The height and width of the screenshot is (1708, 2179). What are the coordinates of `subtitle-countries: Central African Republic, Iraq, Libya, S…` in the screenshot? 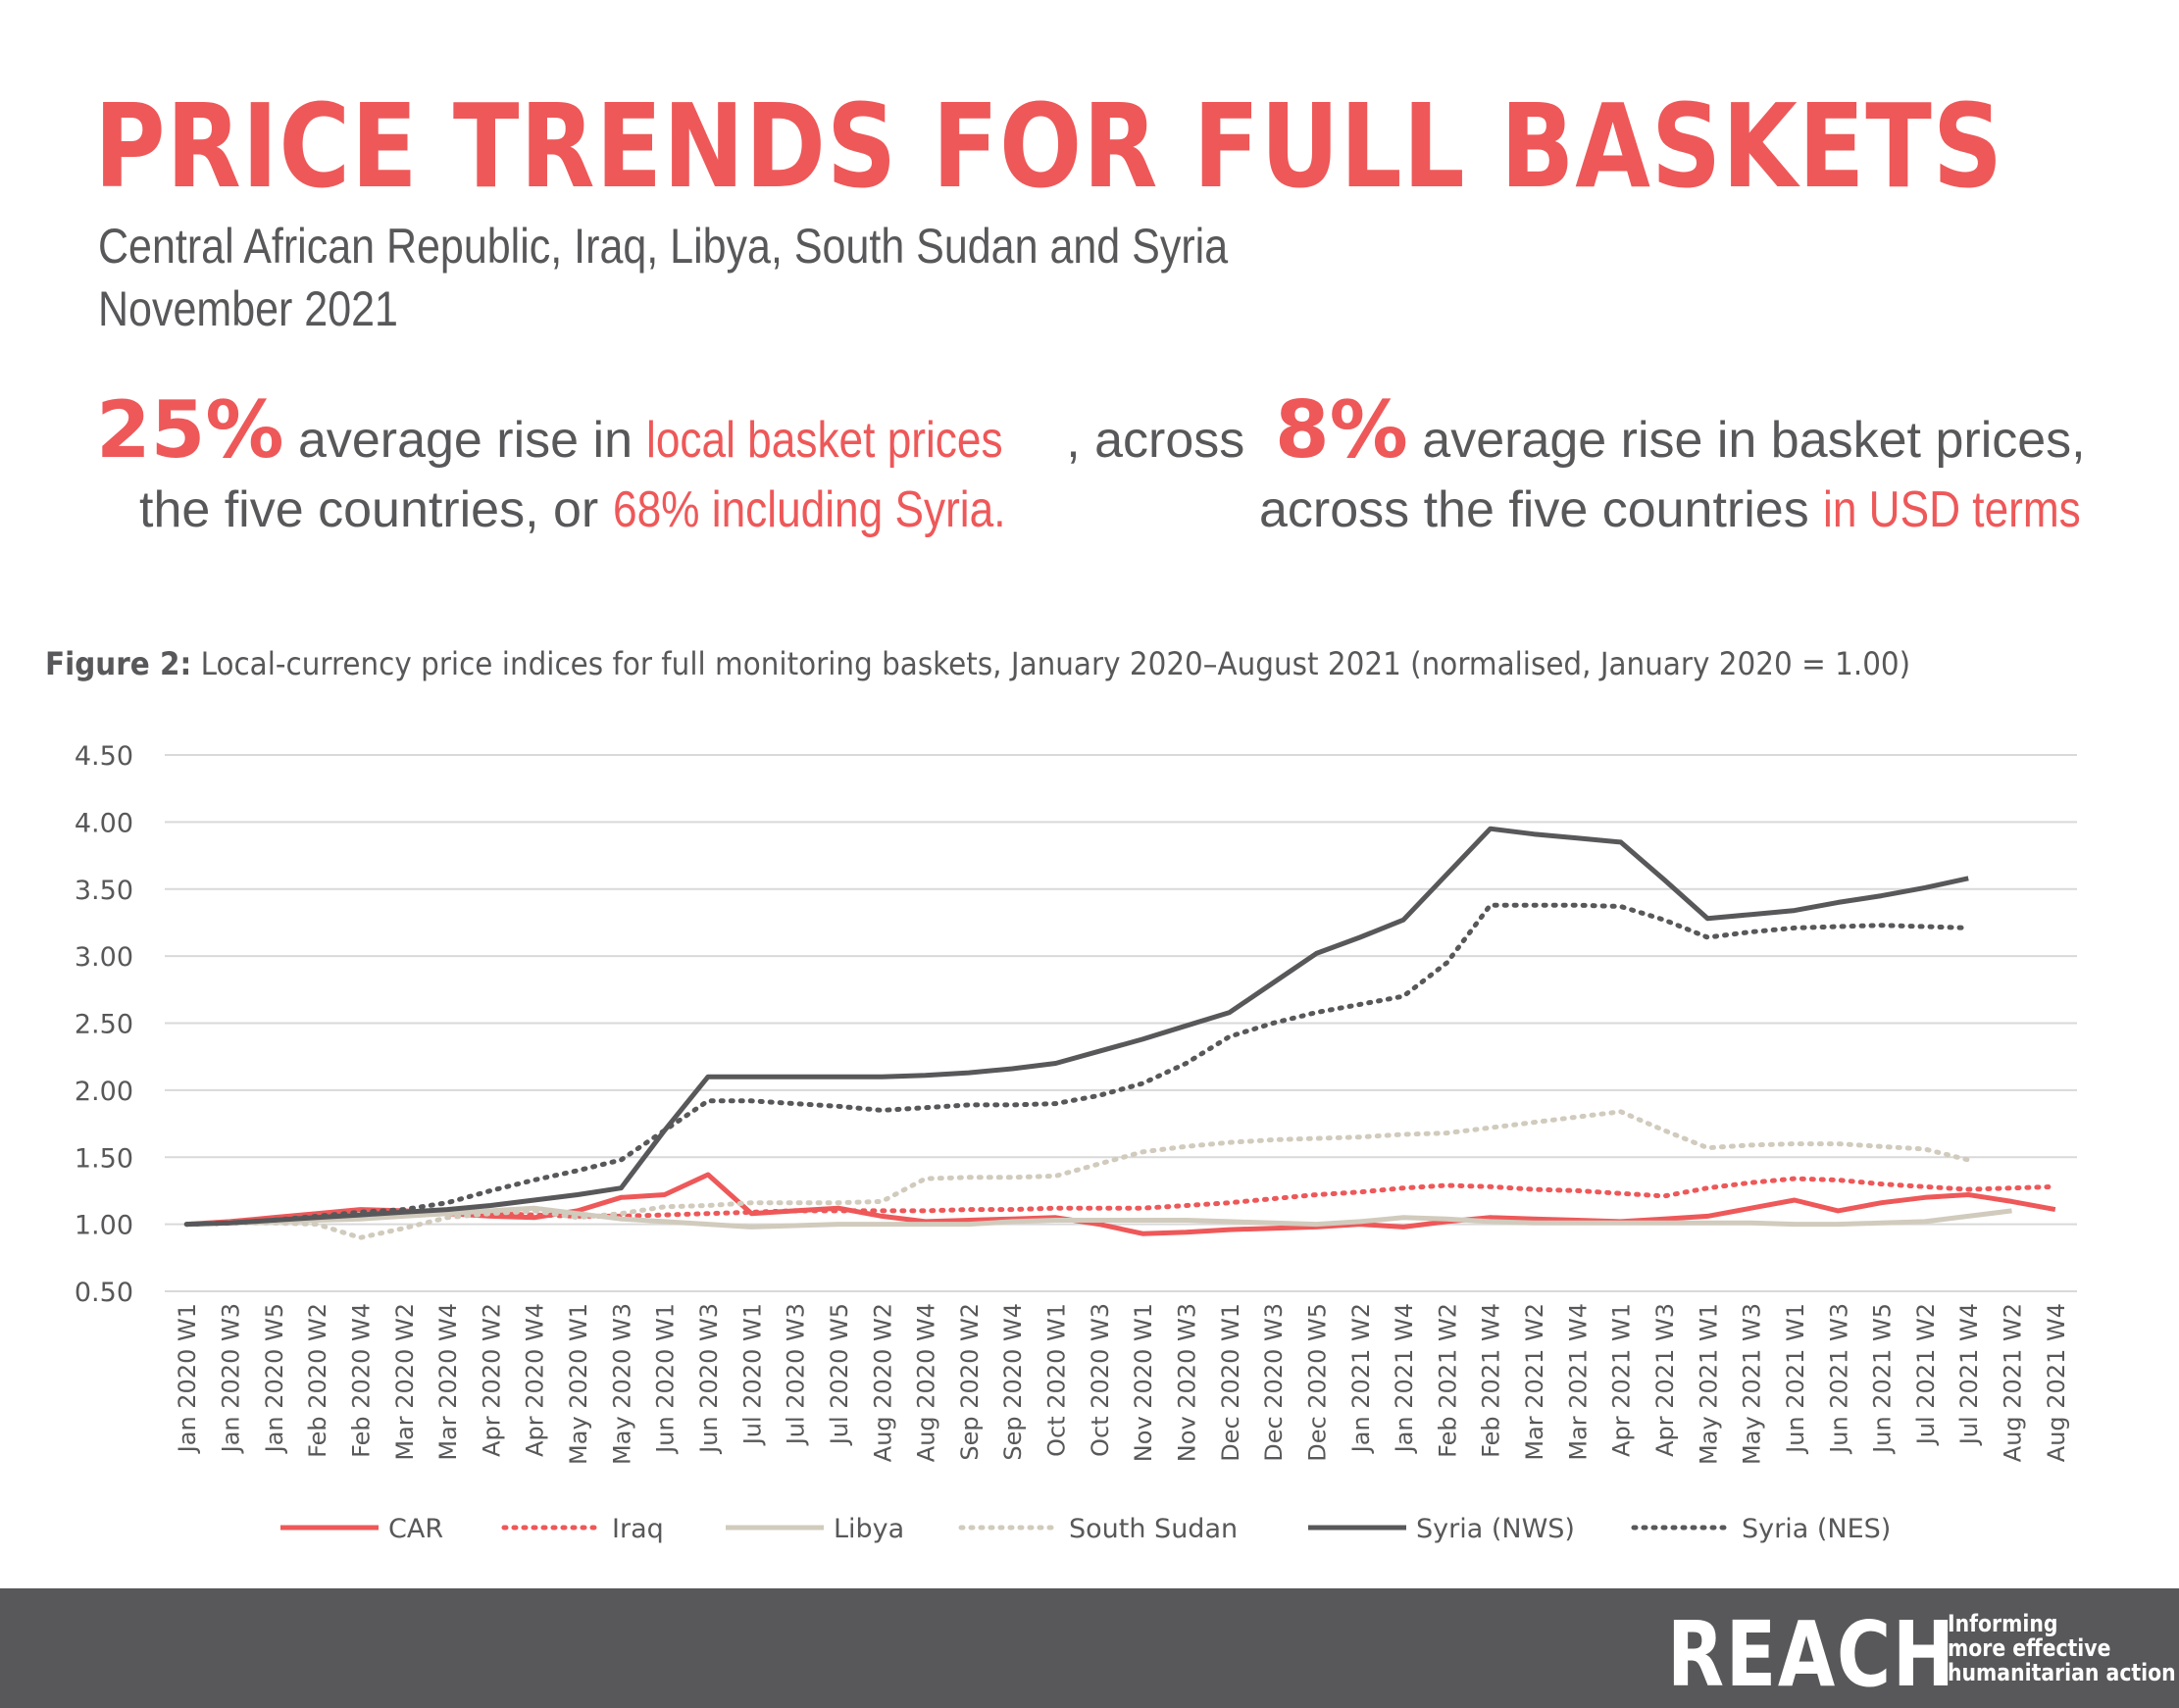 It's located at (664, 246).